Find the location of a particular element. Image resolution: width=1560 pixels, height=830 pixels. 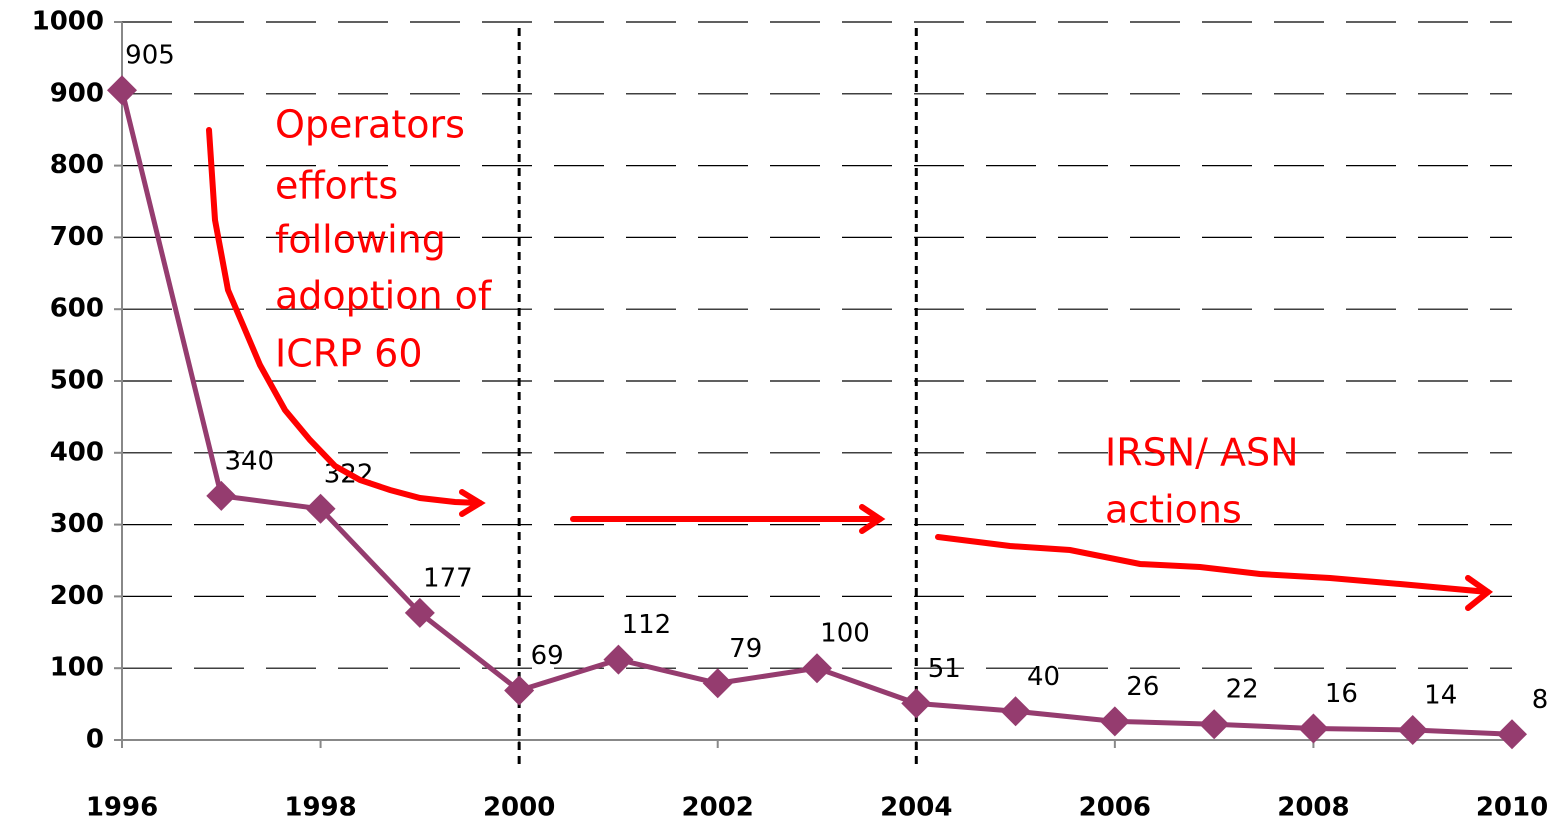

data-label: 69 is located at coordinates (547, 656).